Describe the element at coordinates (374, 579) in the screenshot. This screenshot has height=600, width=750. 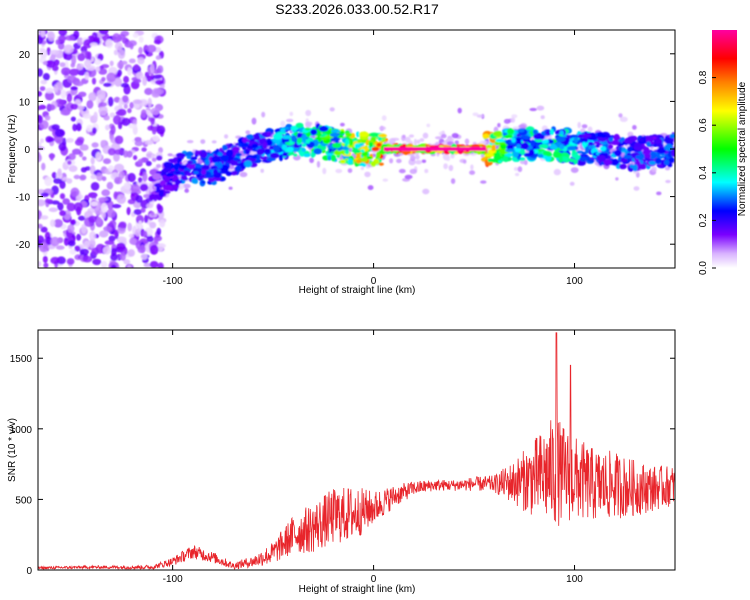
I see `snr-x-tick-label: 0` at that location.